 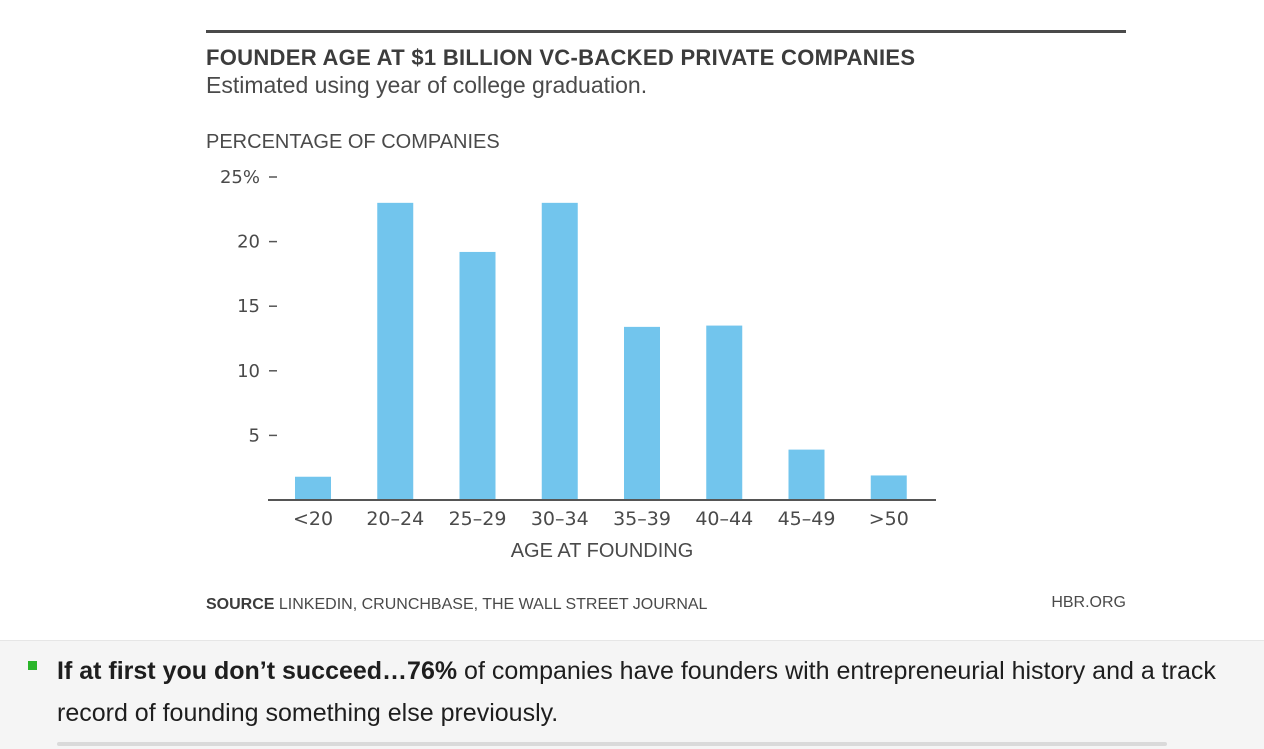 What do you see at coordinates (248, 242) in the screenshot?
I see `y-tick-label: 20` at bounding box center [248, 242].